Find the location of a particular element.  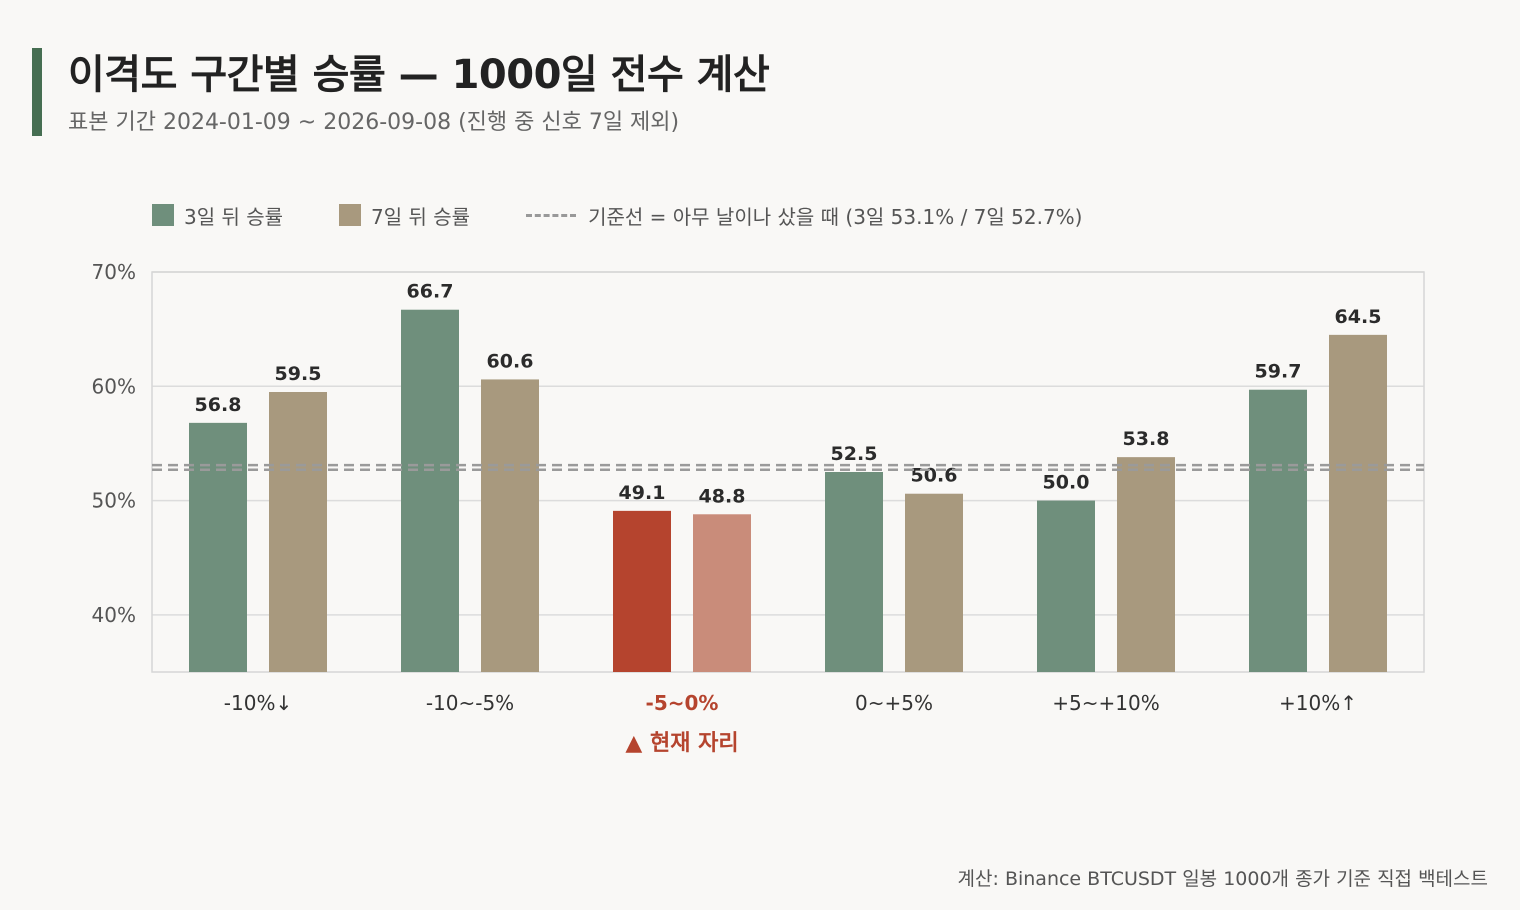

x-tick-label-4: +5~+10% is located at coordinates (1105, 703).